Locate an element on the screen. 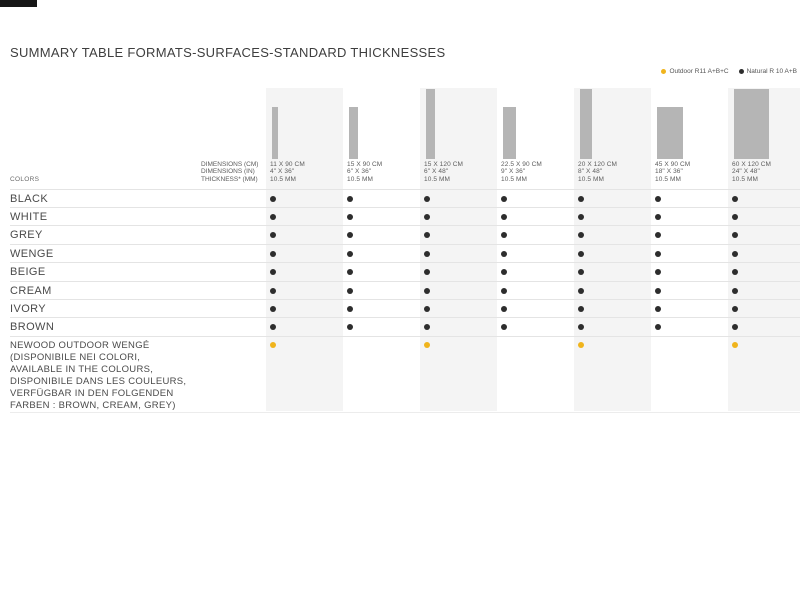 The width and height of the screenshot is (800, 601). format-dimensions-cm: 20 X 120 CM is located at coordinates (598, 164).